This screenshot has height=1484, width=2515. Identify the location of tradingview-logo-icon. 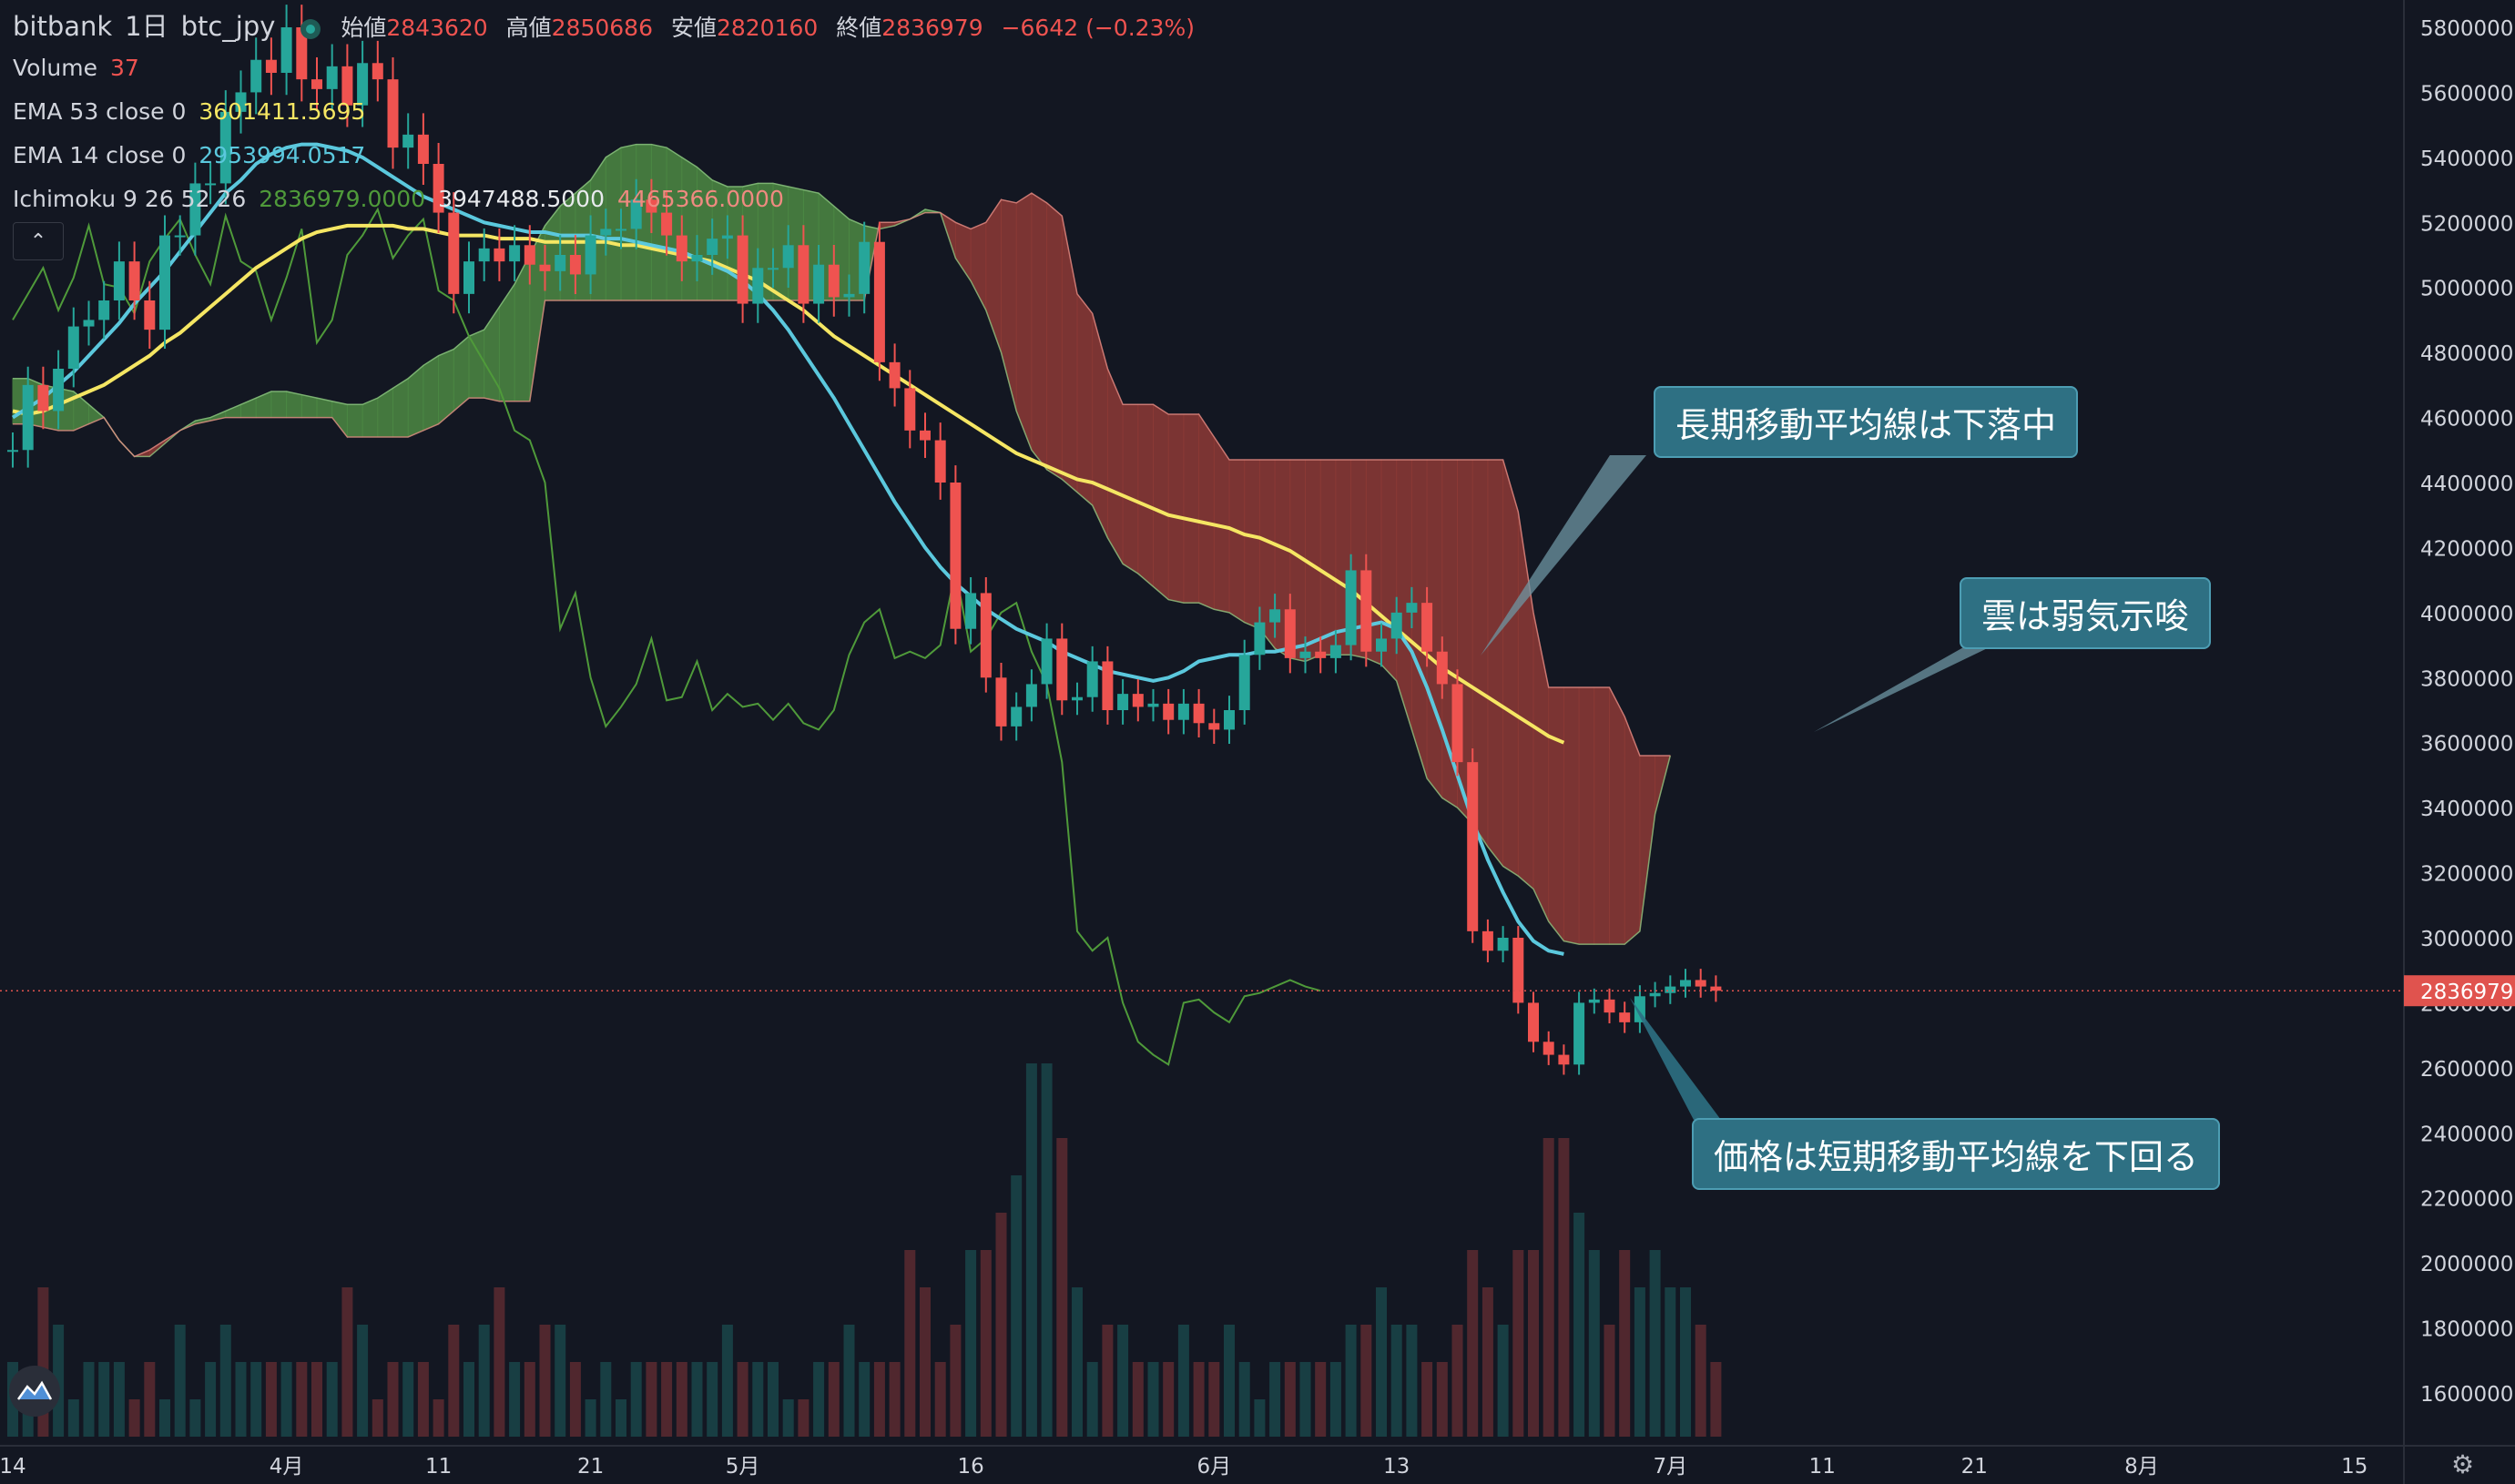
(34, 1391).